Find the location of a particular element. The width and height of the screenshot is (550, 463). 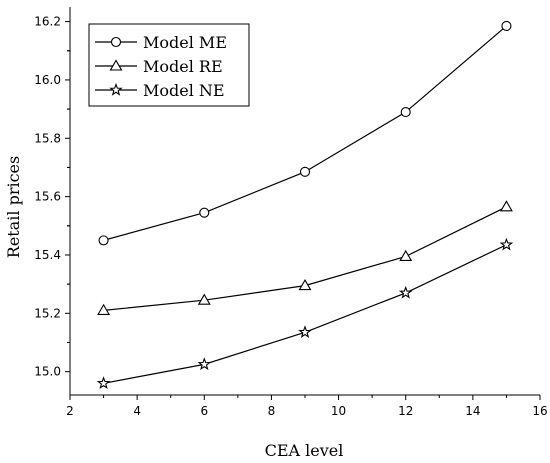

legend-marker-model-ne is located at coordinates (116, 89).